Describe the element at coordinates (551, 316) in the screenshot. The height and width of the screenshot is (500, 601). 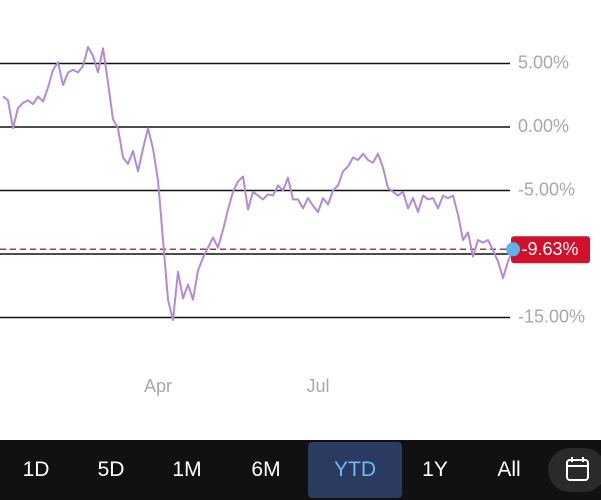
I see `y-tick-label: -15.00%` at that location.